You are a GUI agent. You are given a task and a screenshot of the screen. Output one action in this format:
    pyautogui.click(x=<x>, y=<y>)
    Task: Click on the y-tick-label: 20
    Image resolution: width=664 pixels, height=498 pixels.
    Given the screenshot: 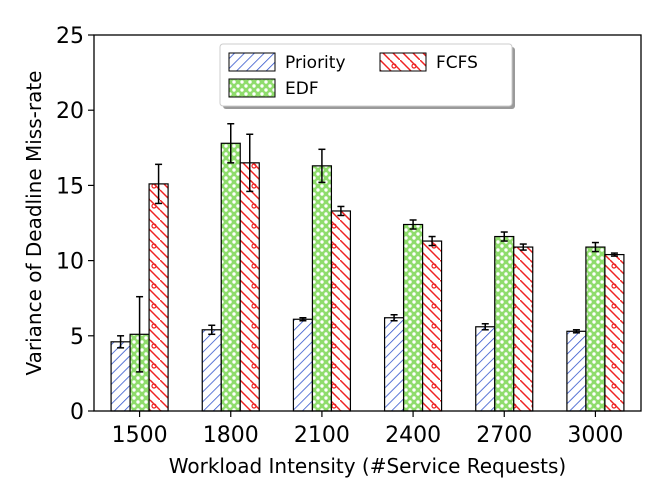 What is the action you would take?
    pyautogui.click(x=70, y=111)
    